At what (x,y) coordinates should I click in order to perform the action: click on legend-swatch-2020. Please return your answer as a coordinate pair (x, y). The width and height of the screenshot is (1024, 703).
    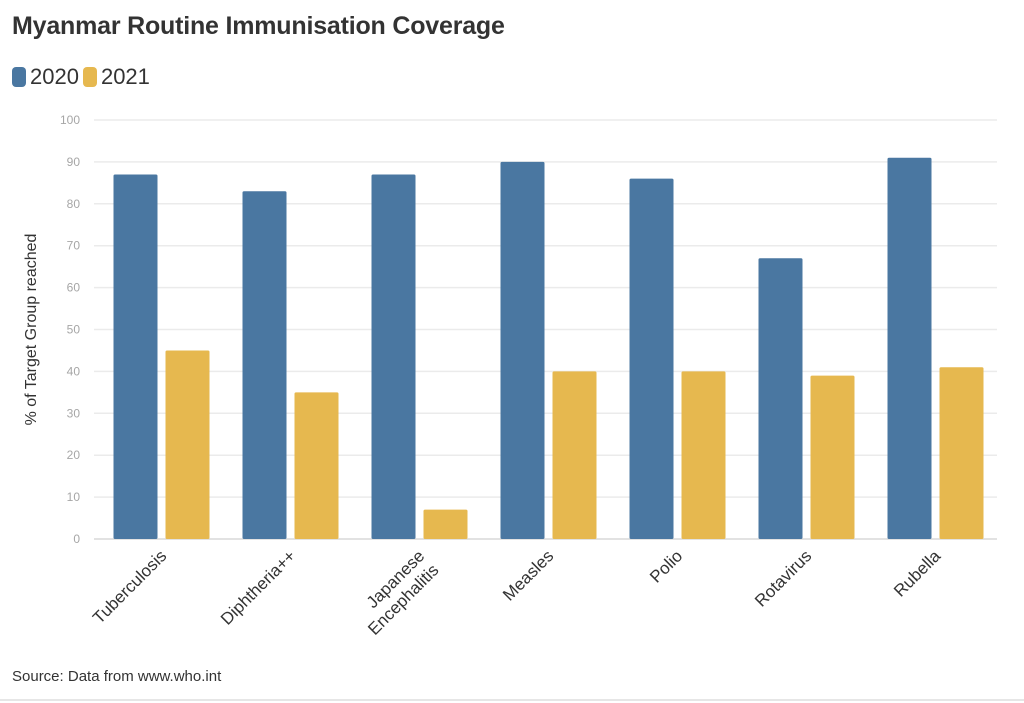
    Looking at the image, I should click on (19, 77).